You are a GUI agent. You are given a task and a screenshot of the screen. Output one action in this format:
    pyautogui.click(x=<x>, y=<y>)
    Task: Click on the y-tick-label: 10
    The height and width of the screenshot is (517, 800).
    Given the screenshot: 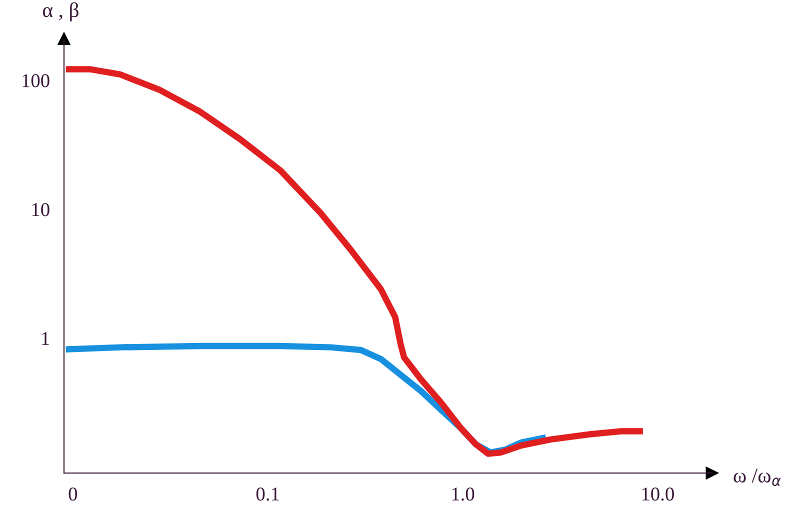 What is the action you would take?
    pyautogui.click(x=41, y=209)
    